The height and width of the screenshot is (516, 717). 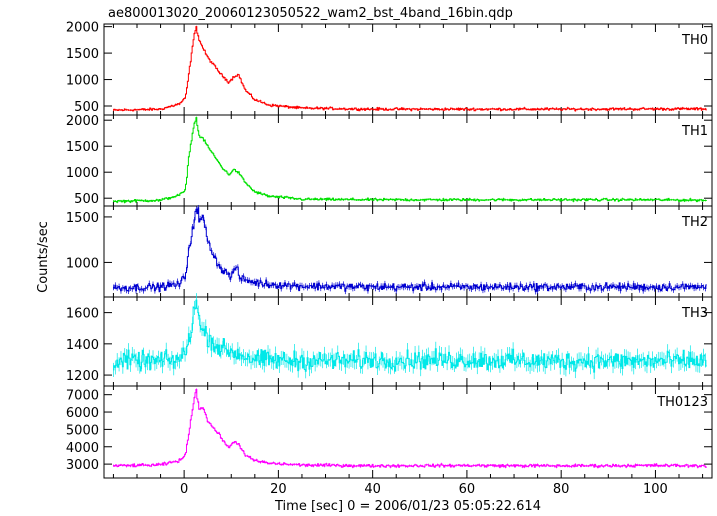 I want to click on y-tick-label: 7000, so click(x=82, y=396).